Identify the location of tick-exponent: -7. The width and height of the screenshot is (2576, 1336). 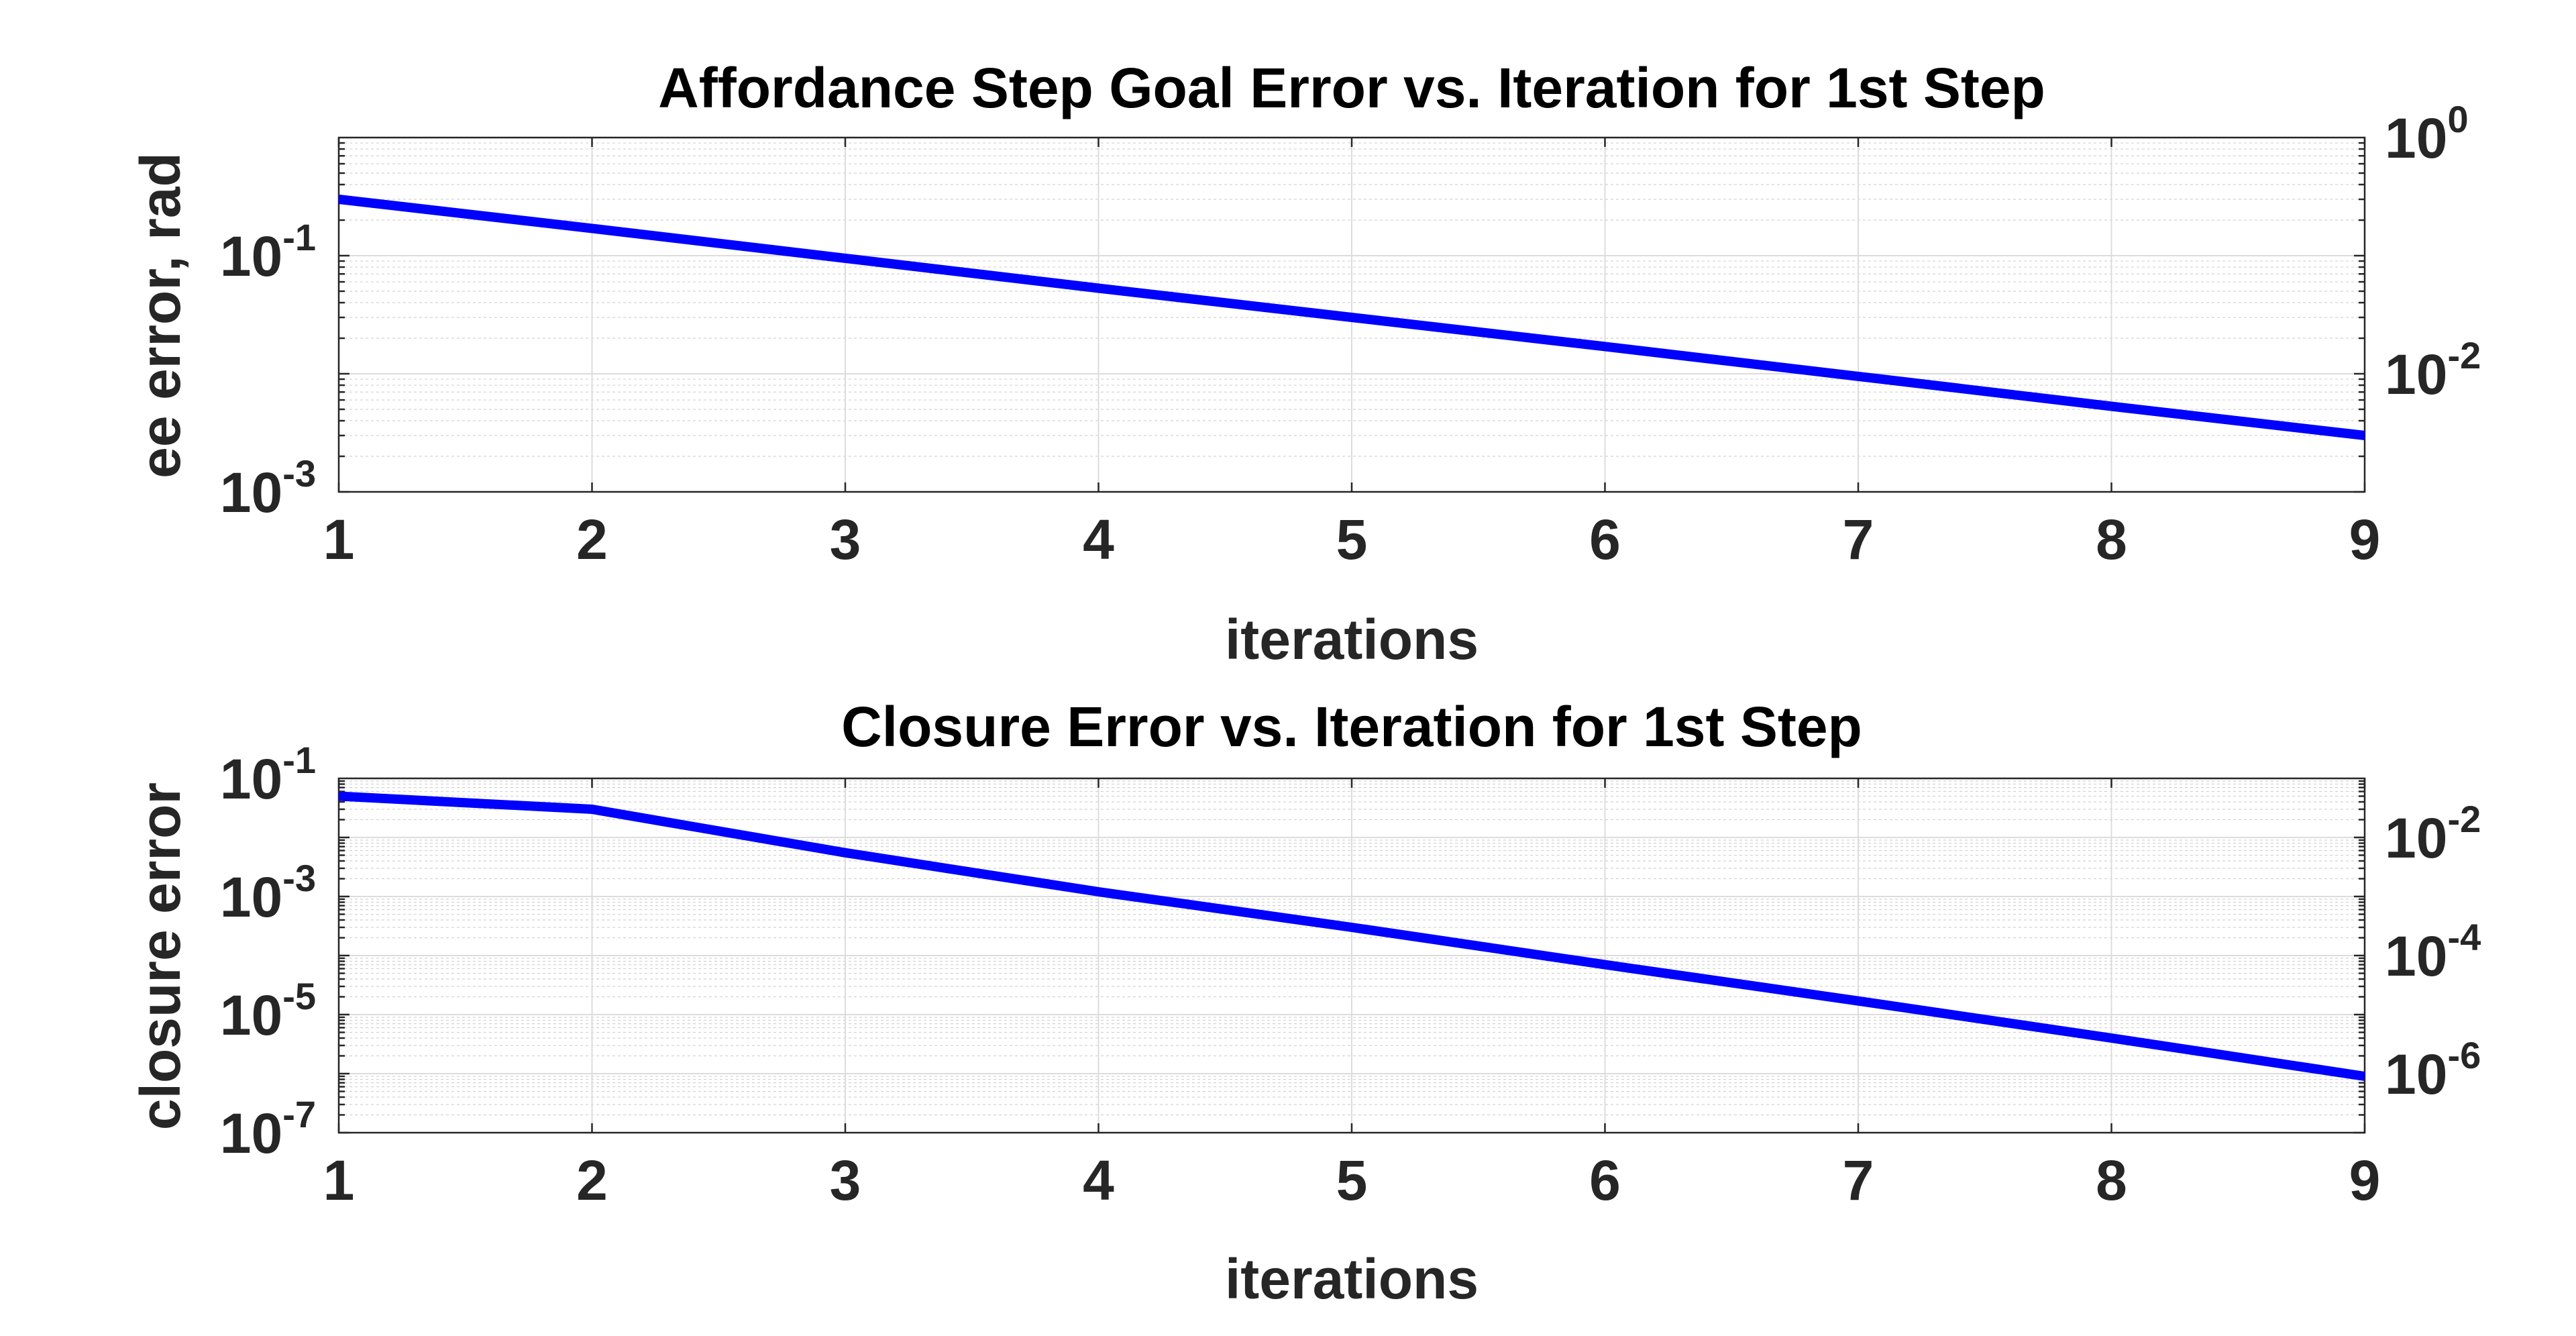
(299, 1114).